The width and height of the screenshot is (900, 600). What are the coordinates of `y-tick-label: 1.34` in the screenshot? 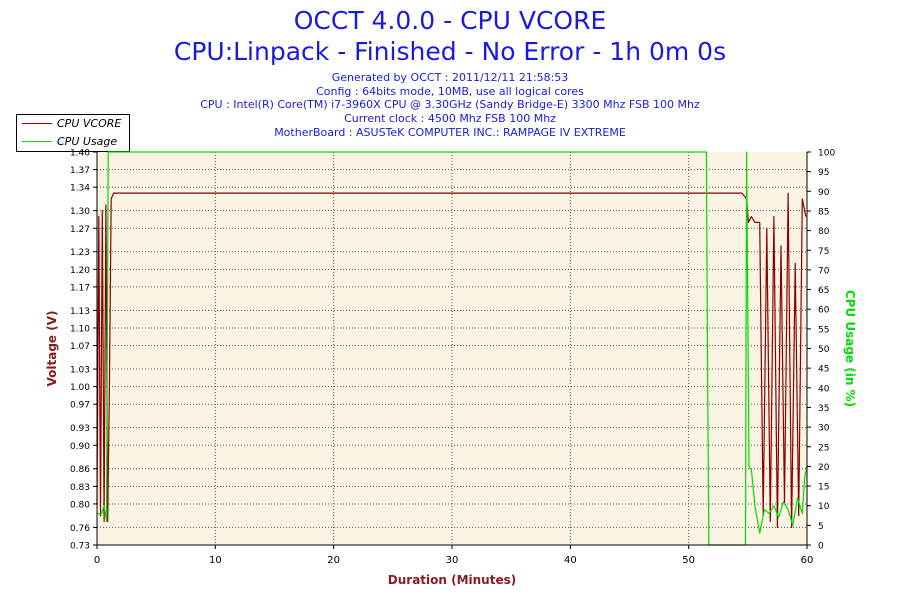 It's located at (80, 189).